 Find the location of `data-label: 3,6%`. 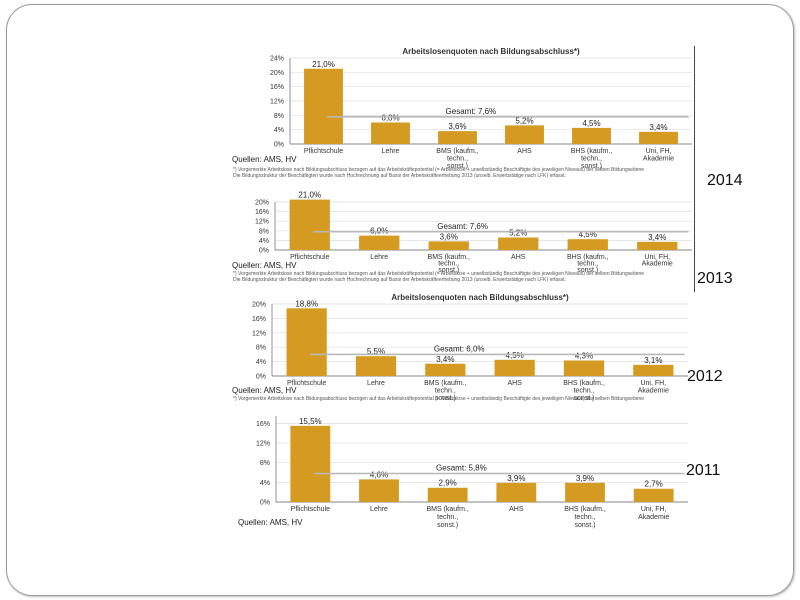

data-label: 3,6% is located at coordinates (449, 236).